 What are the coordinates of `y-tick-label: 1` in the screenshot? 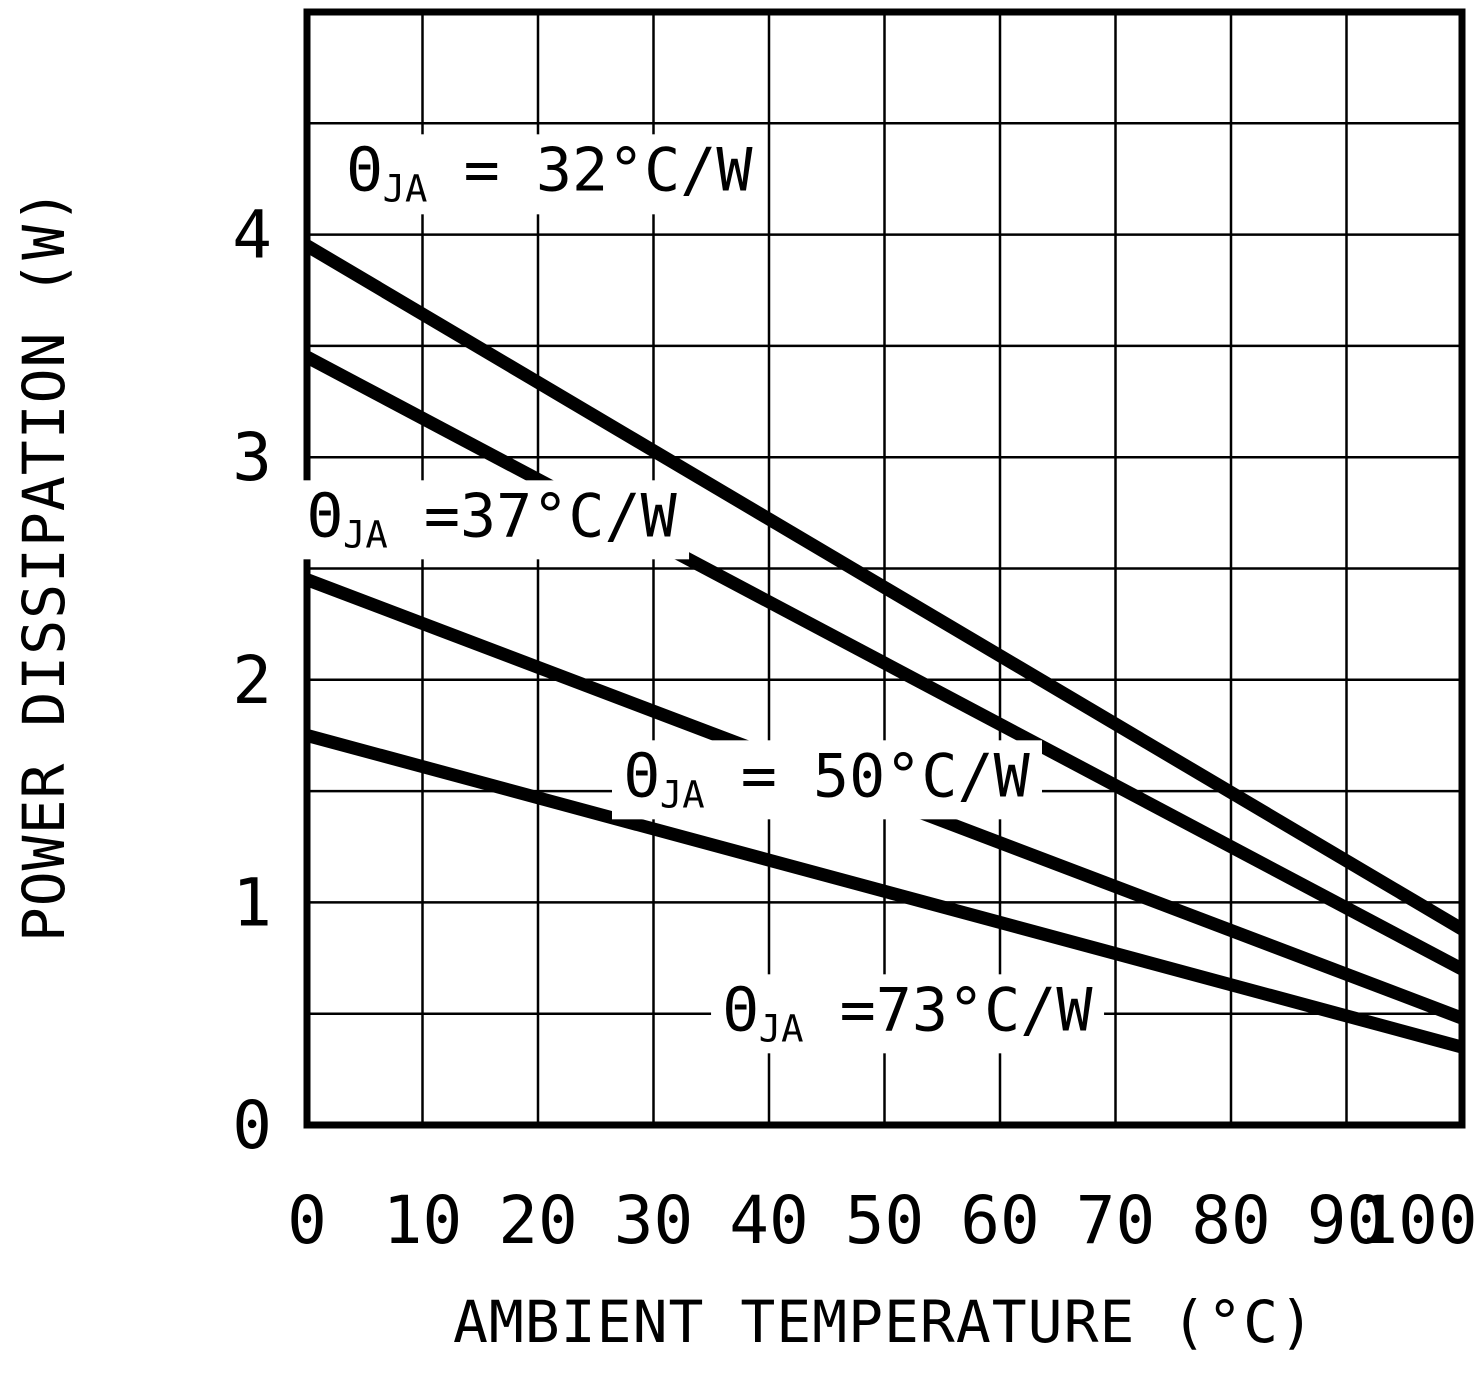 It's located at (252, 902).